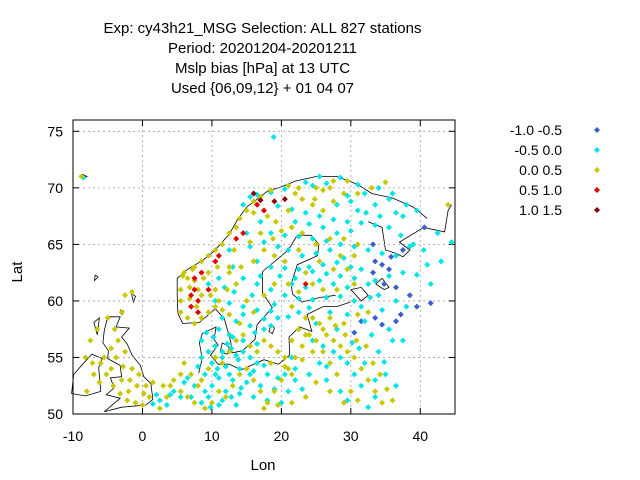 Image resolution: width=640 pixels, height=480 pixels. Describe the element at coordinates (55, 244) in the screenshot. I see `y-tick-label-3: 65` at that location.